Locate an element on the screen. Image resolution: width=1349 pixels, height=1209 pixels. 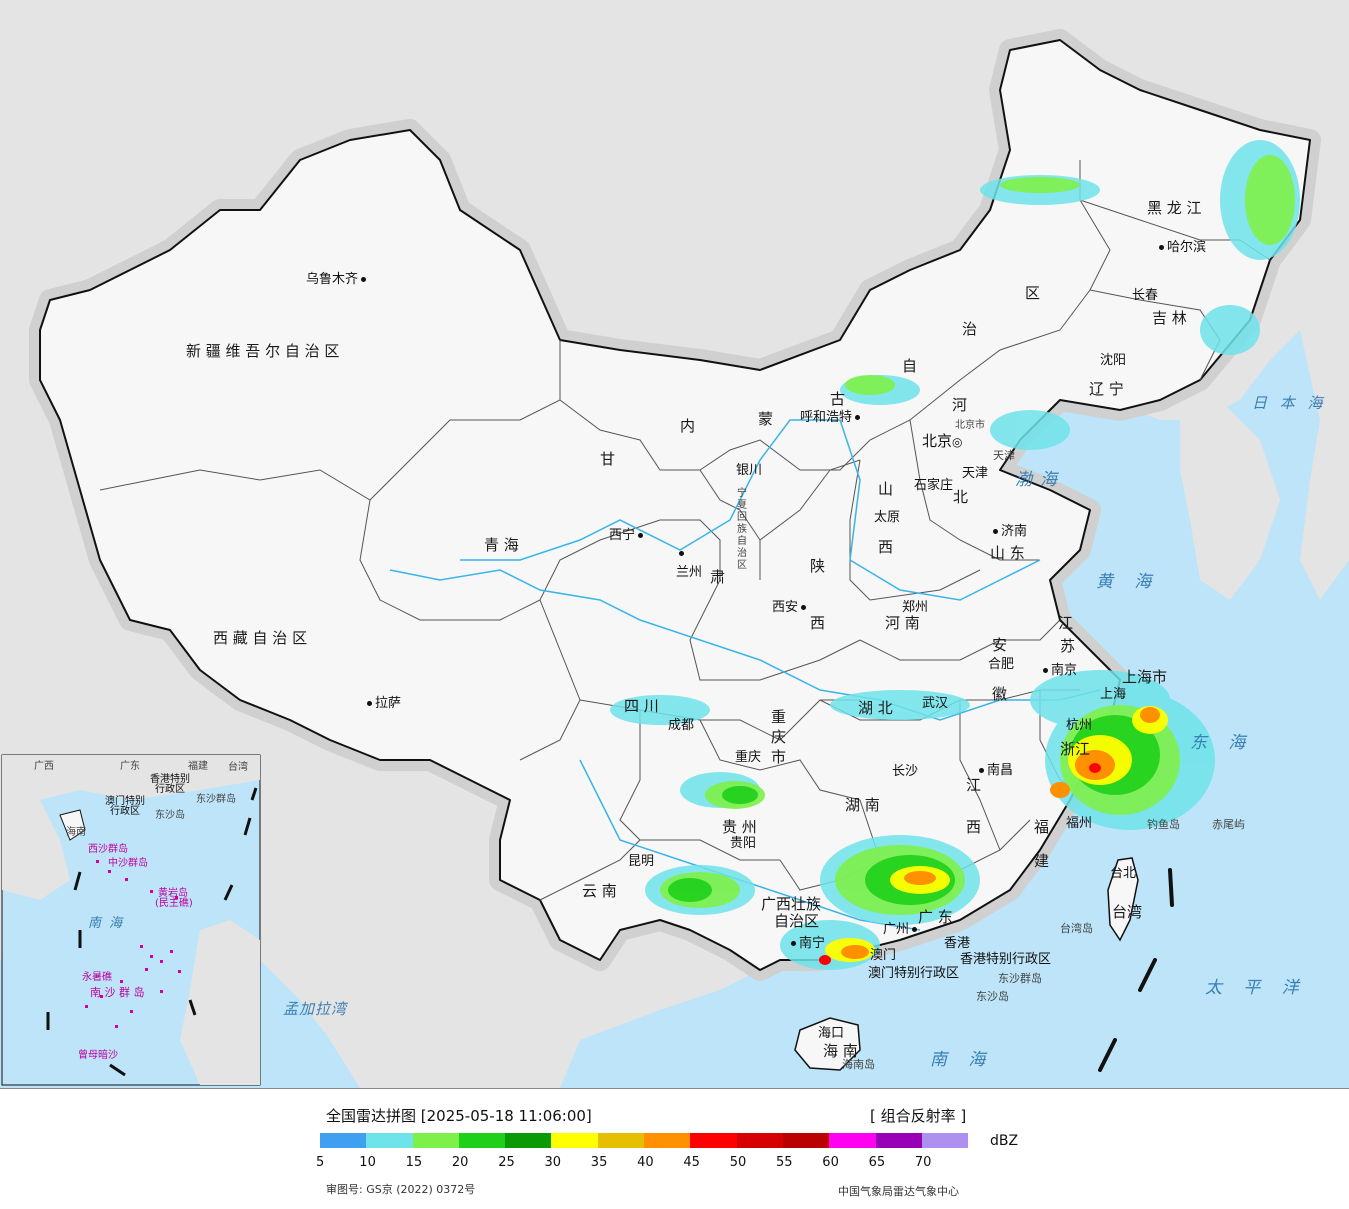
sea-taipingyang: 太 平 洋 is located at coordinates (1256, 988).